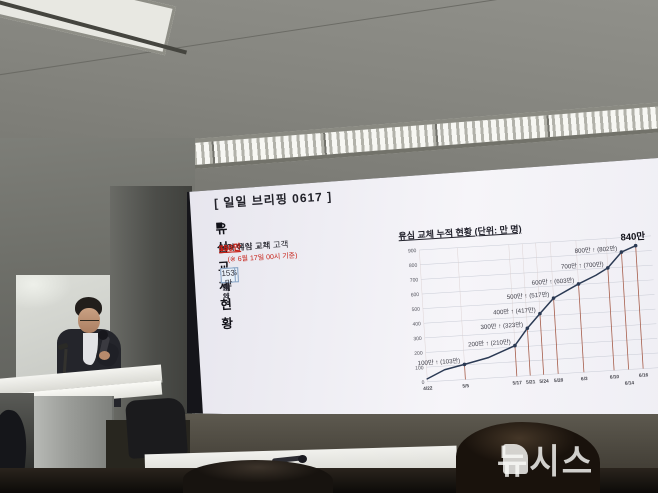 The width and height of the screenshot is (658, 493). What do you see at coordinates (104, 355) in the screenshot?
I see `presenter-hand` at bounding box center [104, 355].